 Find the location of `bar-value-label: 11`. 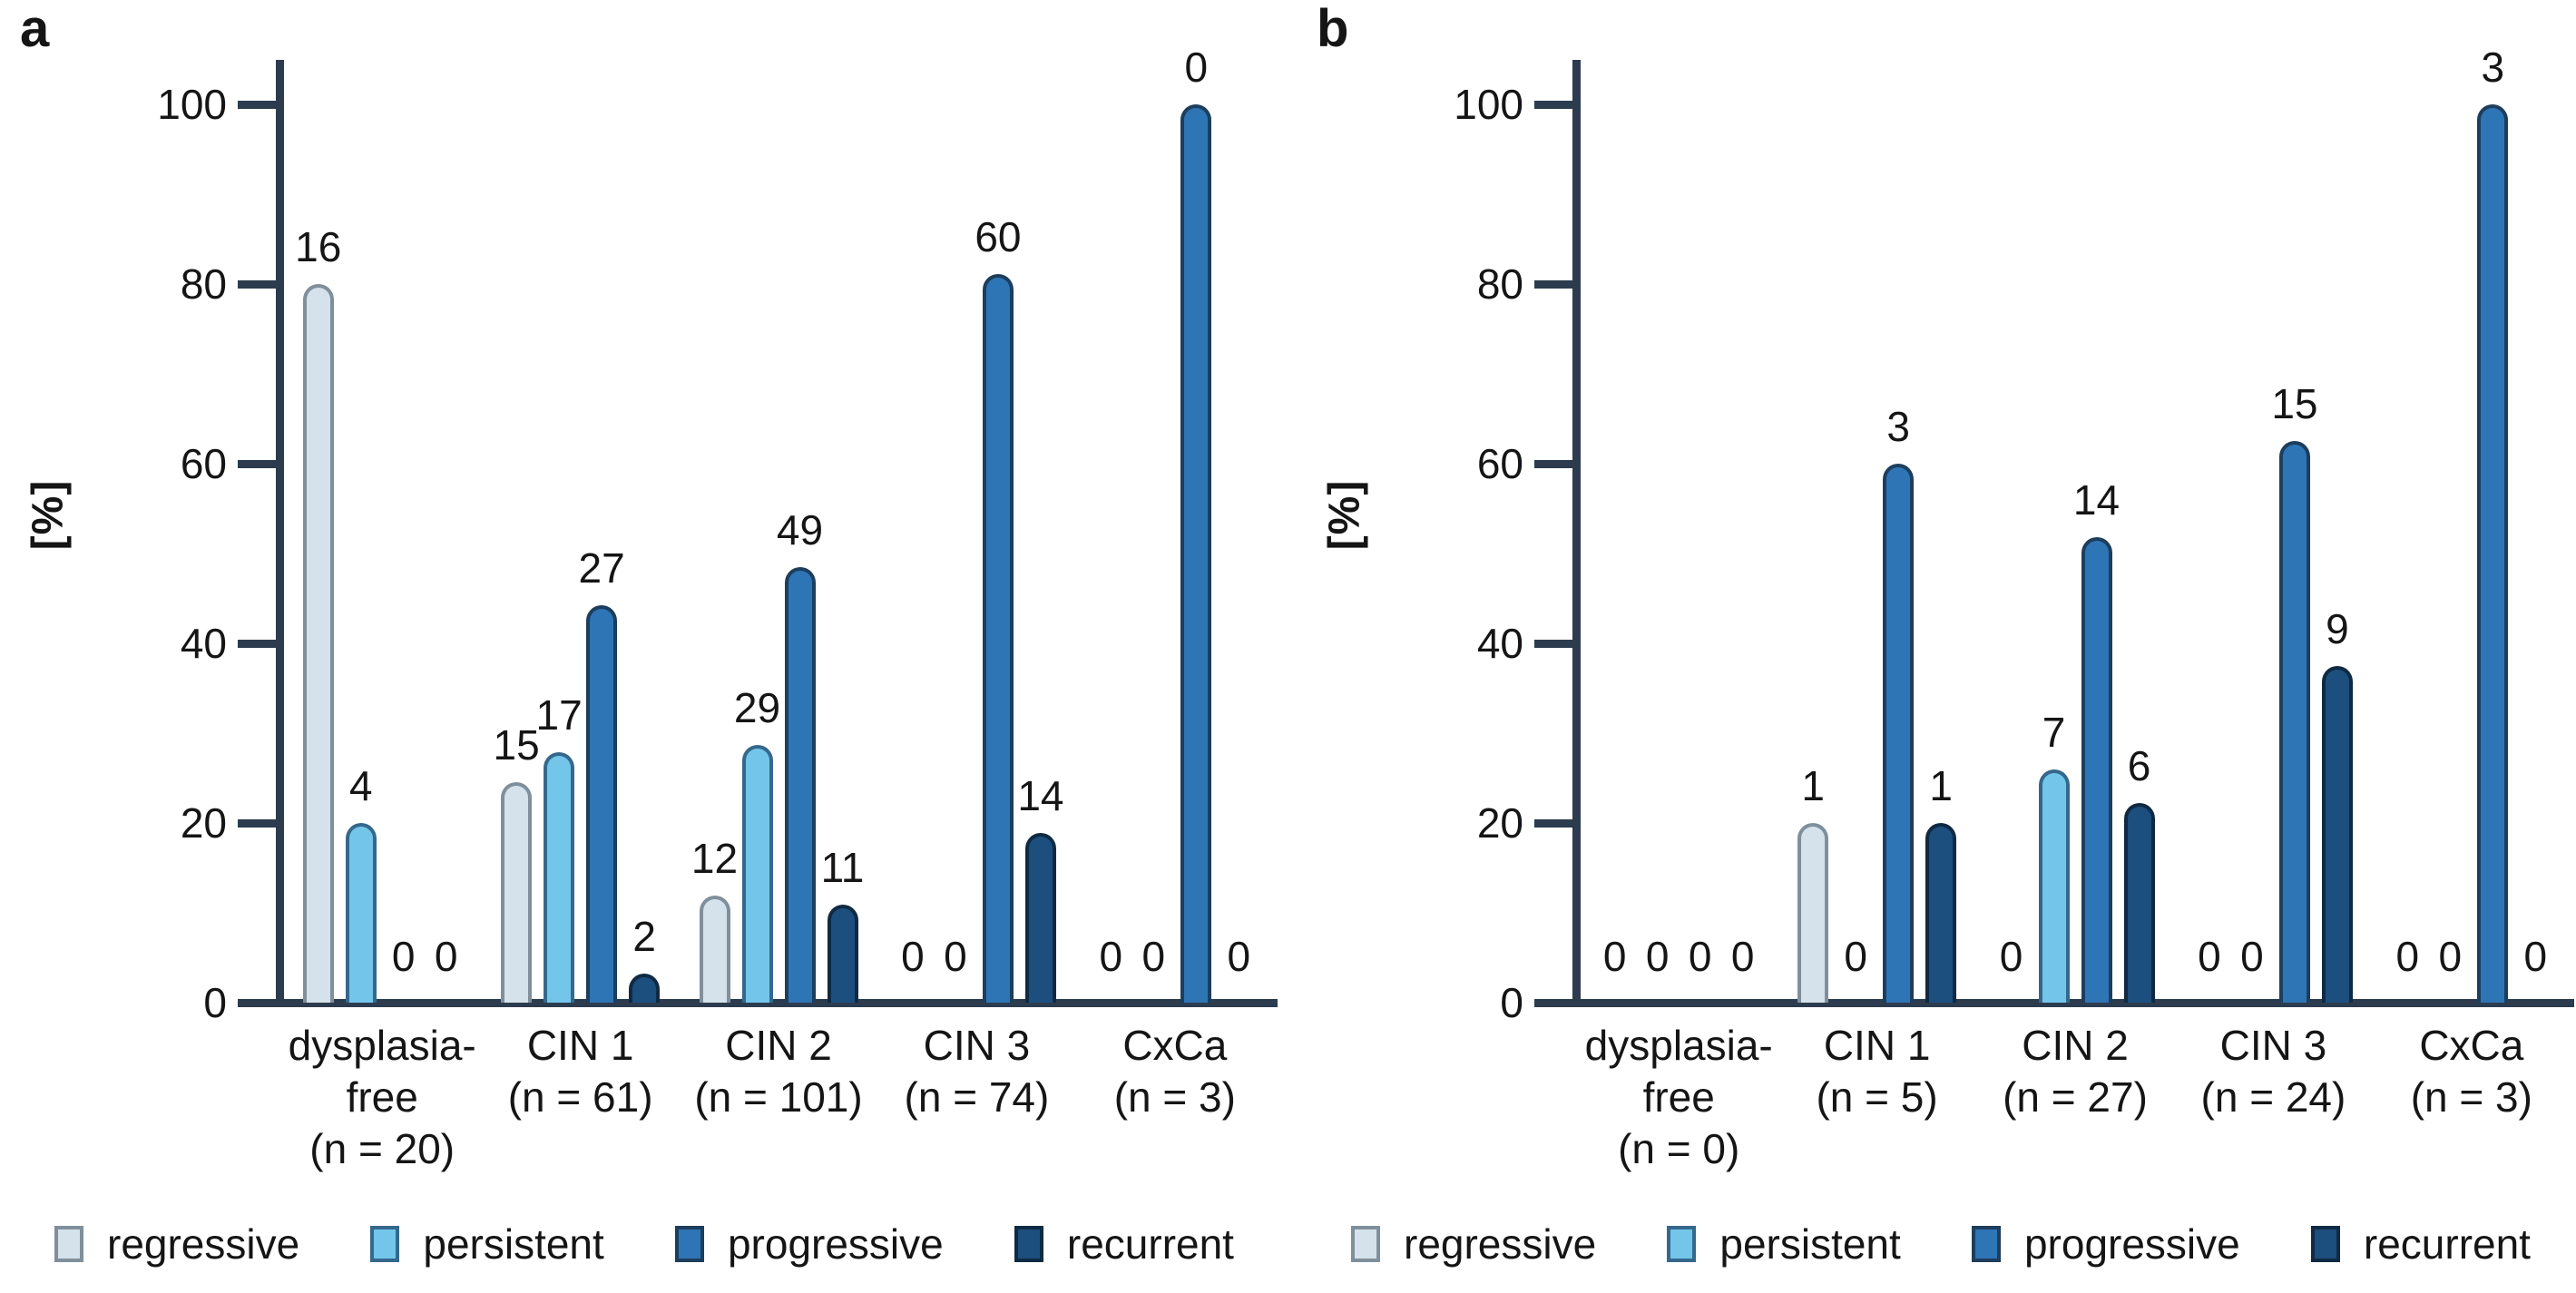

bar-value-label: 11 is located at coordinates (842, 867).